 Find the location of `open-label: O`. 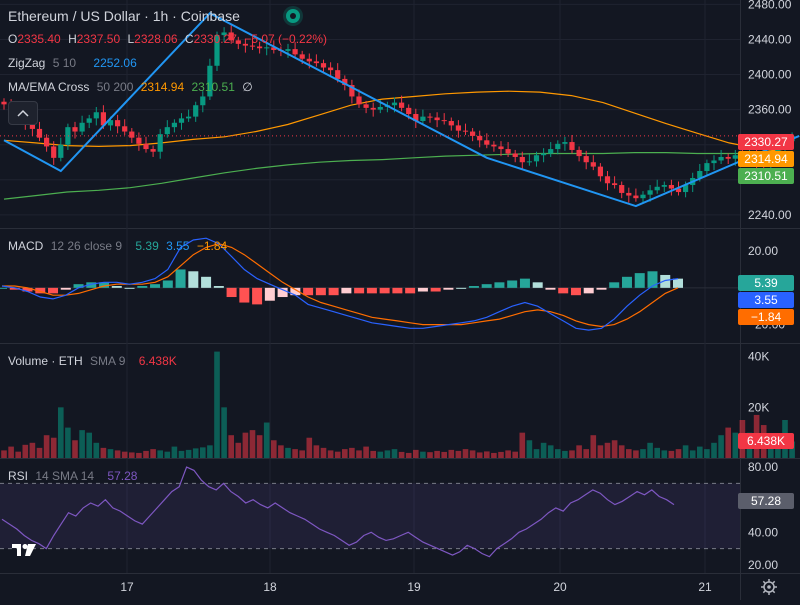

open-label: O is located at coordinates (13, 39).